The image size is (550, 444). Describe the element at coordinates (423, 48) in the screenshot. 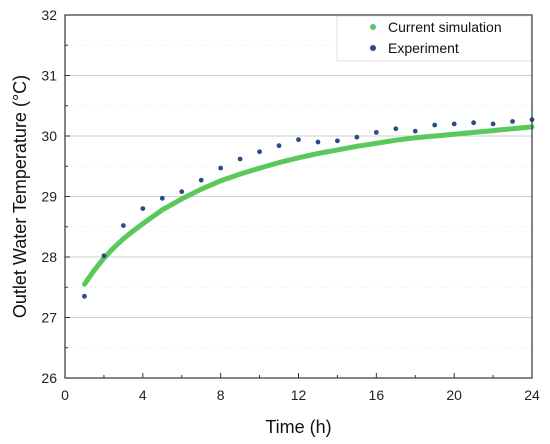

I see `legend-label-experiment: Experiment` at that location.